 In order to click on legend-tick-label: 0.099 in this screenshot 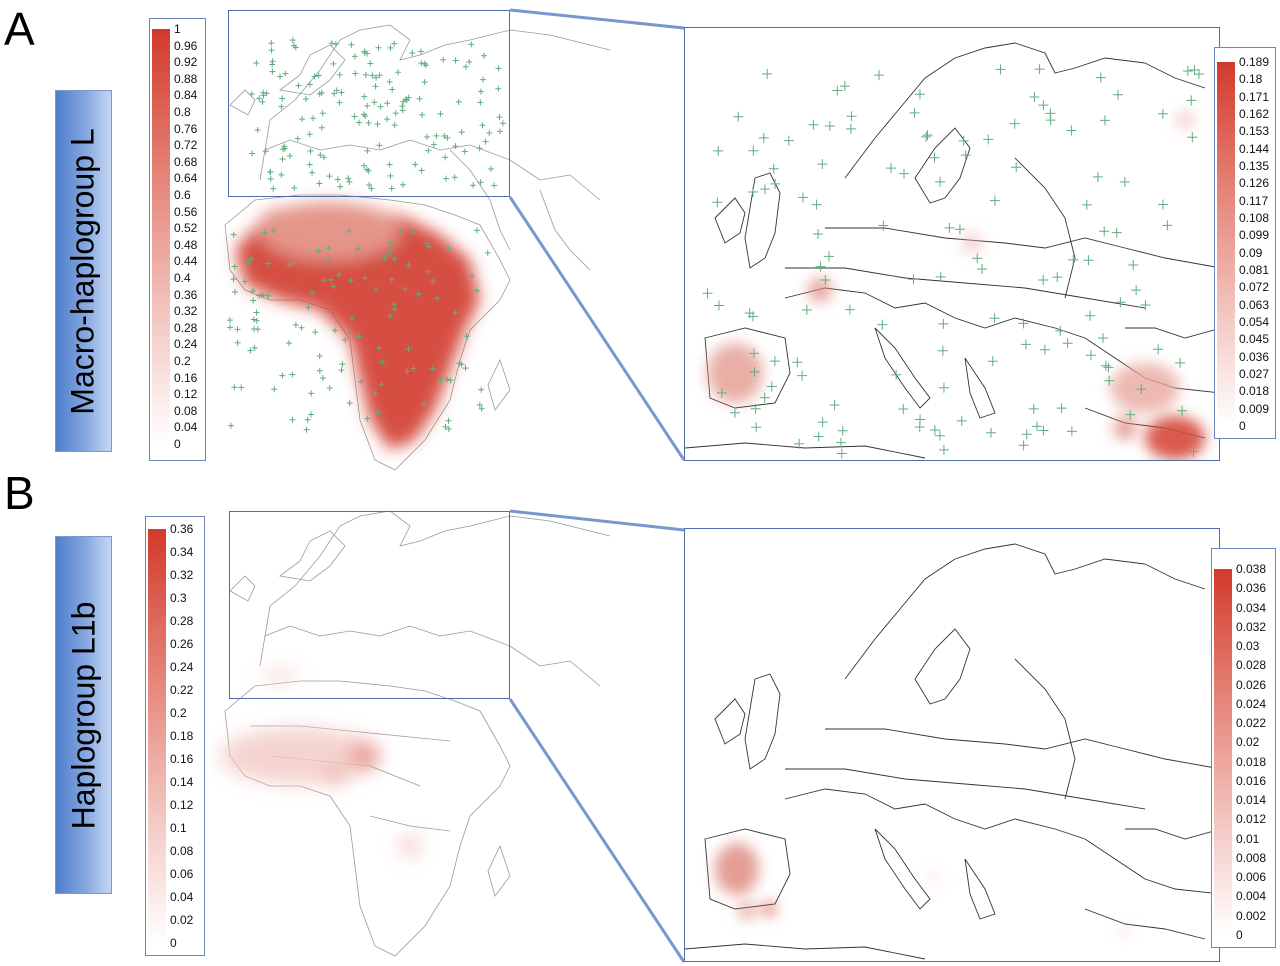, I will do `click(1254, 235)`.